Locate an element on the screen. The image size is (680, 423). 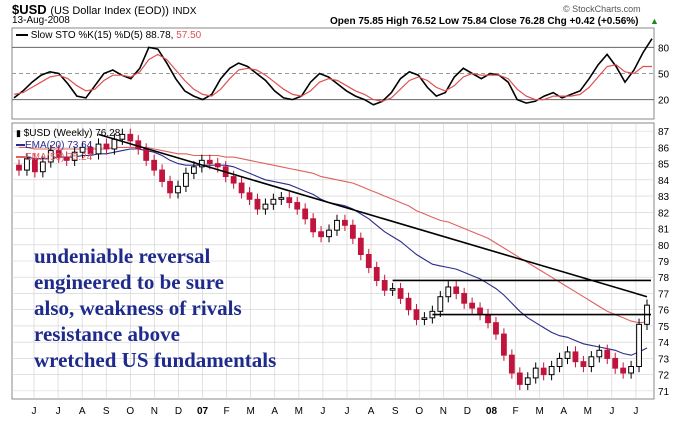
chart-header-title: $USD (US Dollar Index (EOD)) INDX is located at coordinates (104, 9).